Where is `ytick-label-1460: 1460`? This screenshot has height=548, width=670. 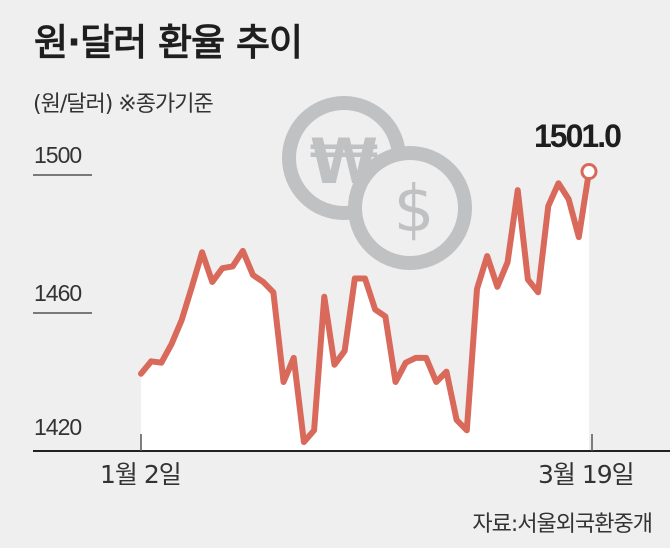 ytick-label-1460: 1460 is located at coordinates (58, 293).